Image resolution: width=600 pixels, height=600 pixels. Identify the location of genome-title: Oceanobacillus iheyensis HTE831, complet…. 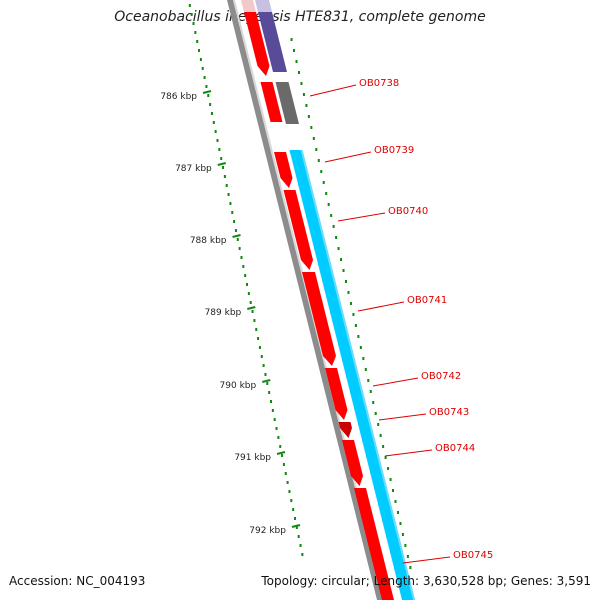
(300, 17).